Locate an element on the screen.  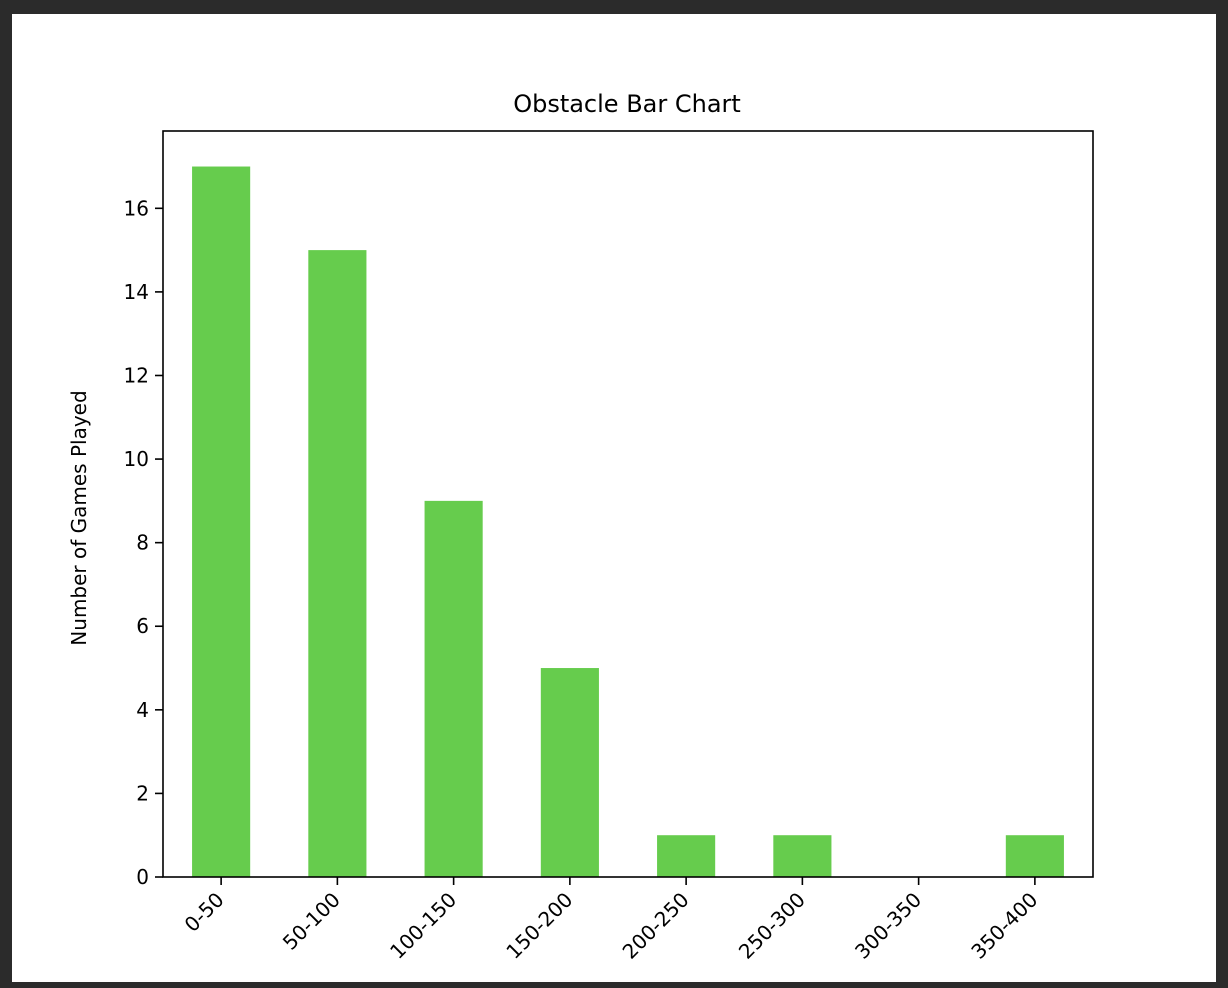
x-tick-label: 300-350 is located at coordinates (888, 926).